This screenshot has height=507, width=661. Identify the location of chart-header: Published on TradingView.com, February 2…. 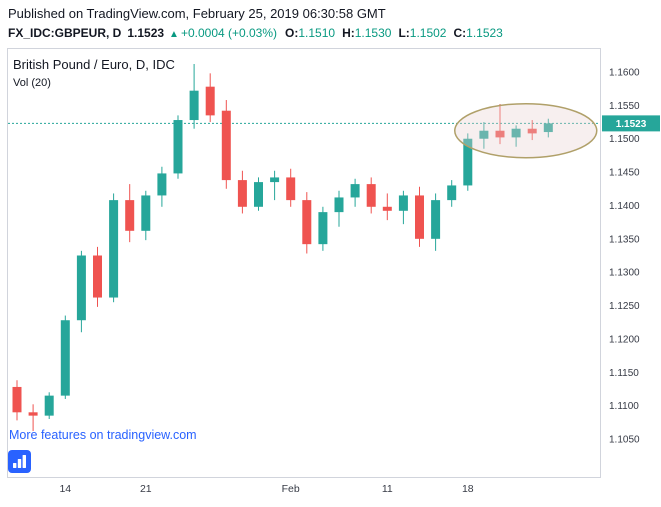
(330, 24).